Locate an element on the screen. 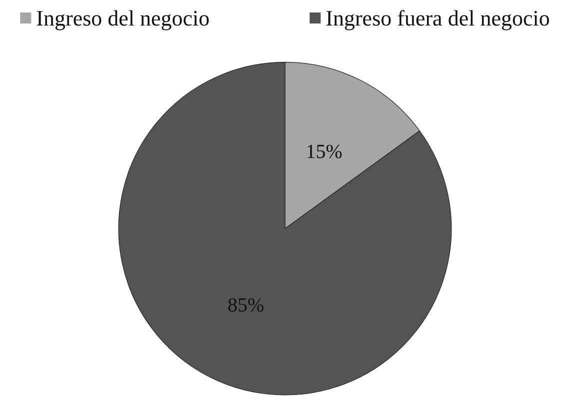 The height and width of the screenshot is (401, 570). legend-label: Ingreso fuera del negocio is located at coordinates (438, 18).